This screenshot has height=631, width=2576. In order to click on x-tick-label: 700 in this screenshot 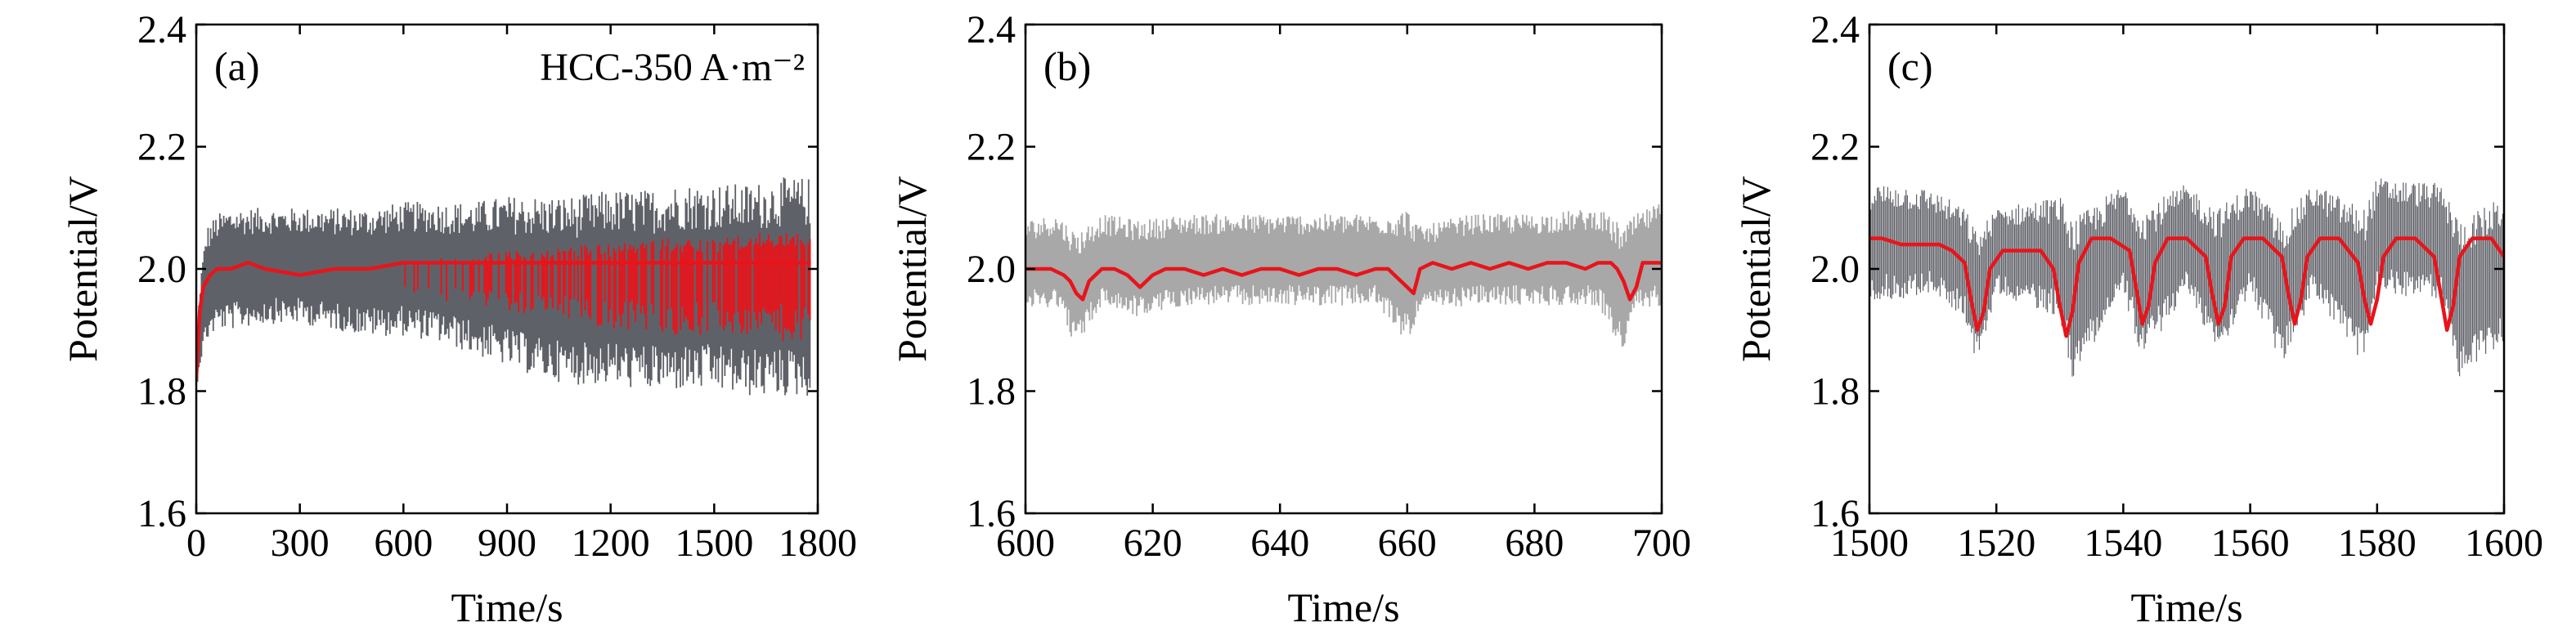, I will do `click(1661, 543)`.